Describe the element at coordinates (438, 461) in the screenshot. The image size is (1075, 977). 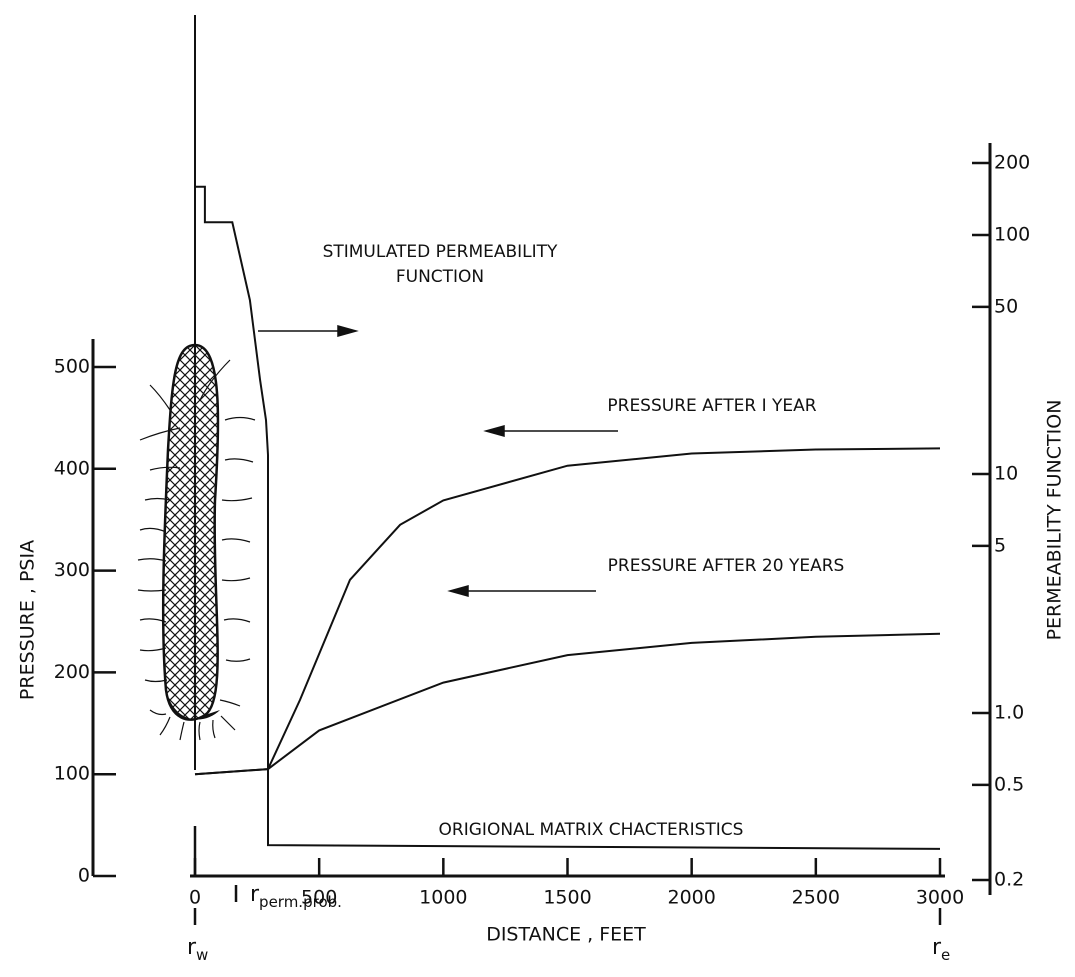
I see `arrows` at that location.